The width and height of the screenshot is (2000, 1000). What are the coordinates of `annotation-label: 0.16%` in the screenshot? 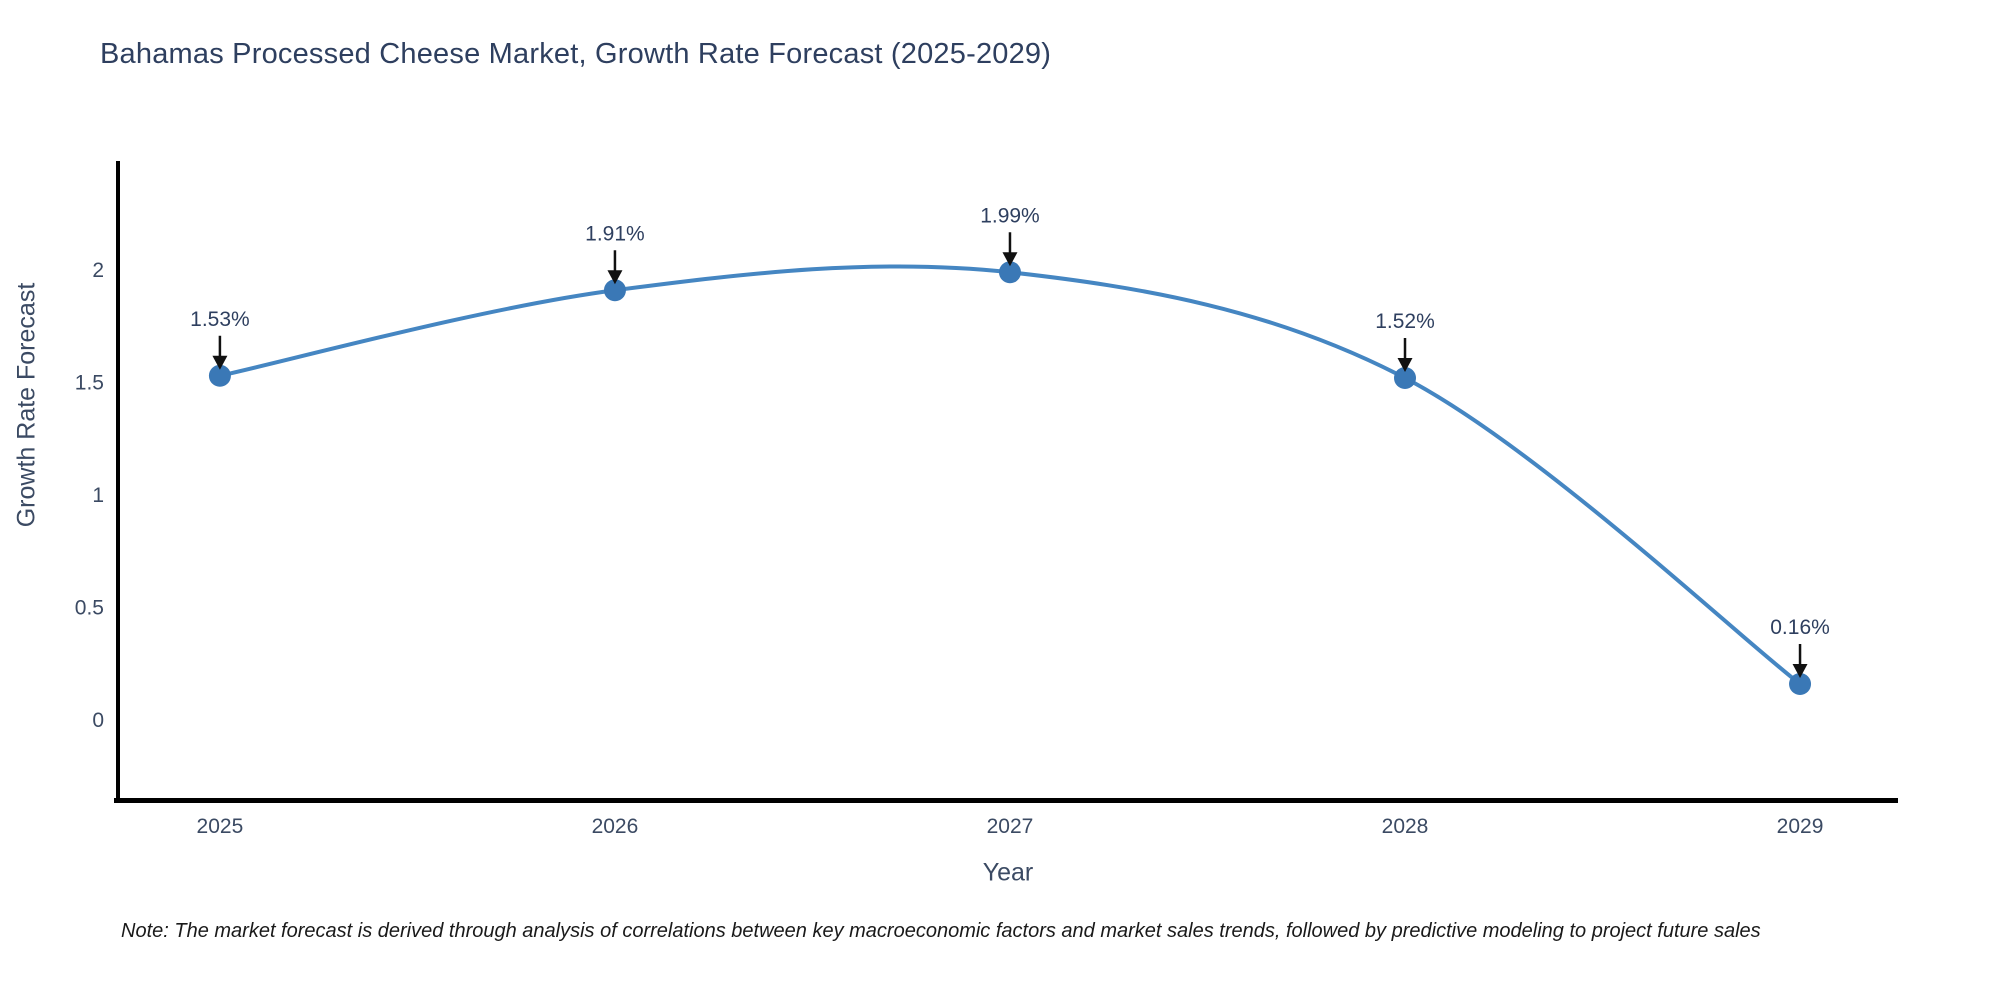 It's located at (1800, 627).